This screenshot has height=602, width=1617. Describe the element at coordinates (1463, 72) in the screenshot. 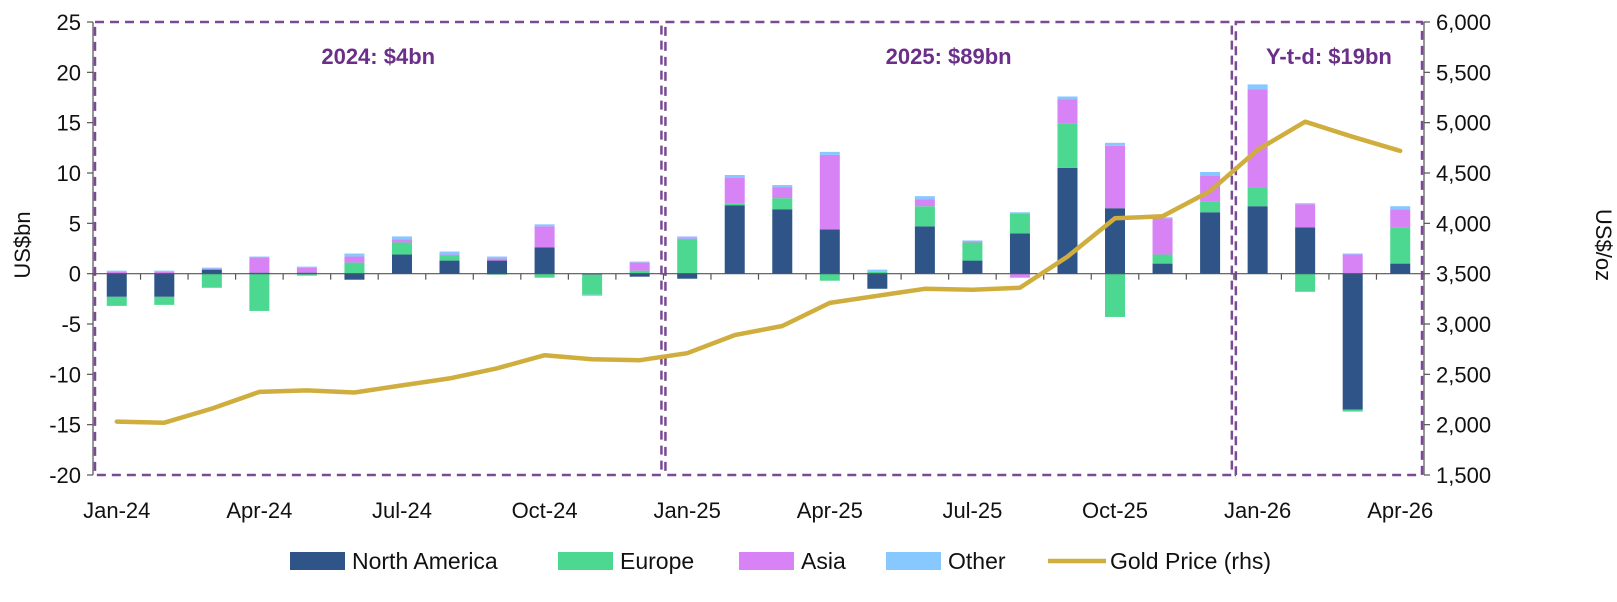

I see `y2-tick-label: 5,500` at that location.